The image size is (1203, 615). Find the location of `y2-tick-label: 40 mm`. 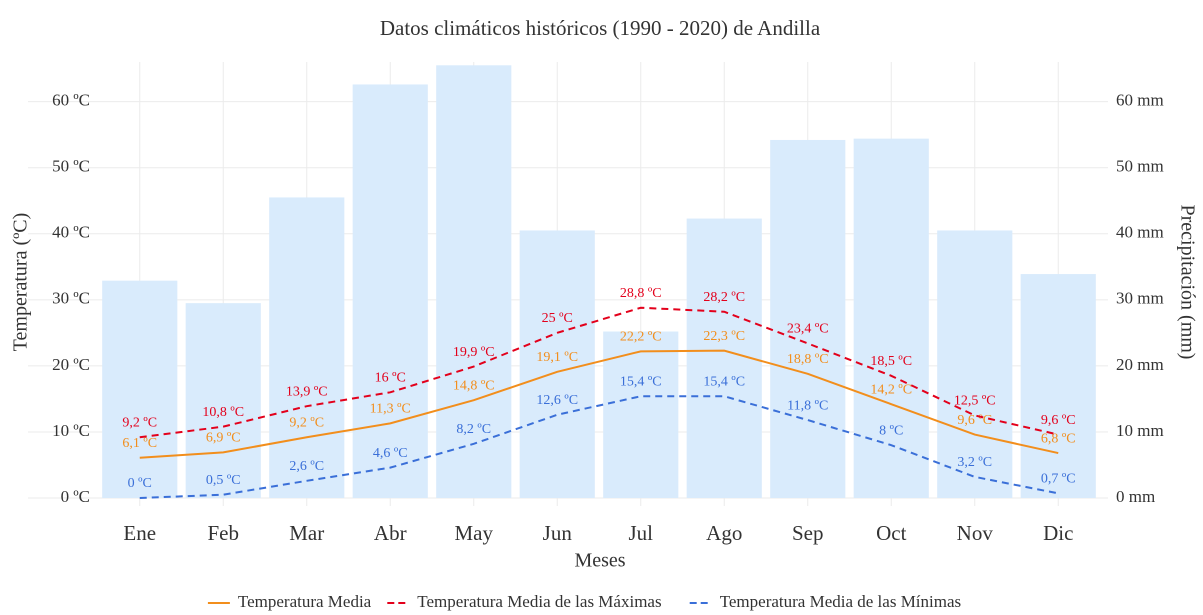

y2-tick-label: 40 mm is located at coordinates (1140, 232).